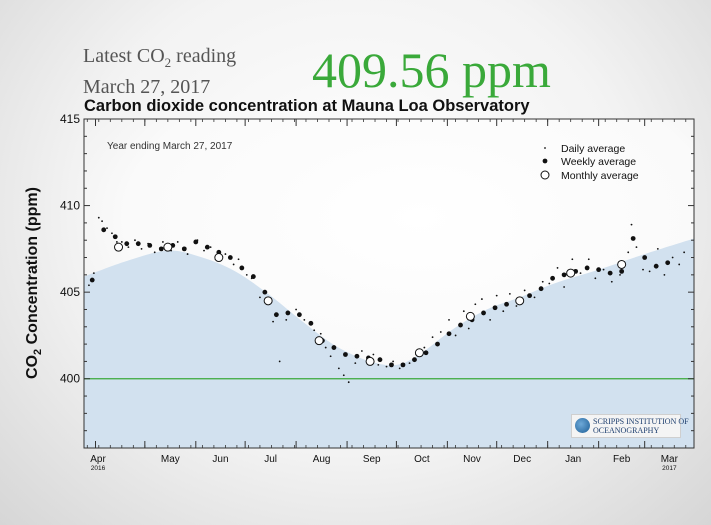 The image size is (711, 525). What do you see at coordinates (582, 425) in the screenshot?
I see `scripps-emblem-icon` at bounding box center [582, 425].